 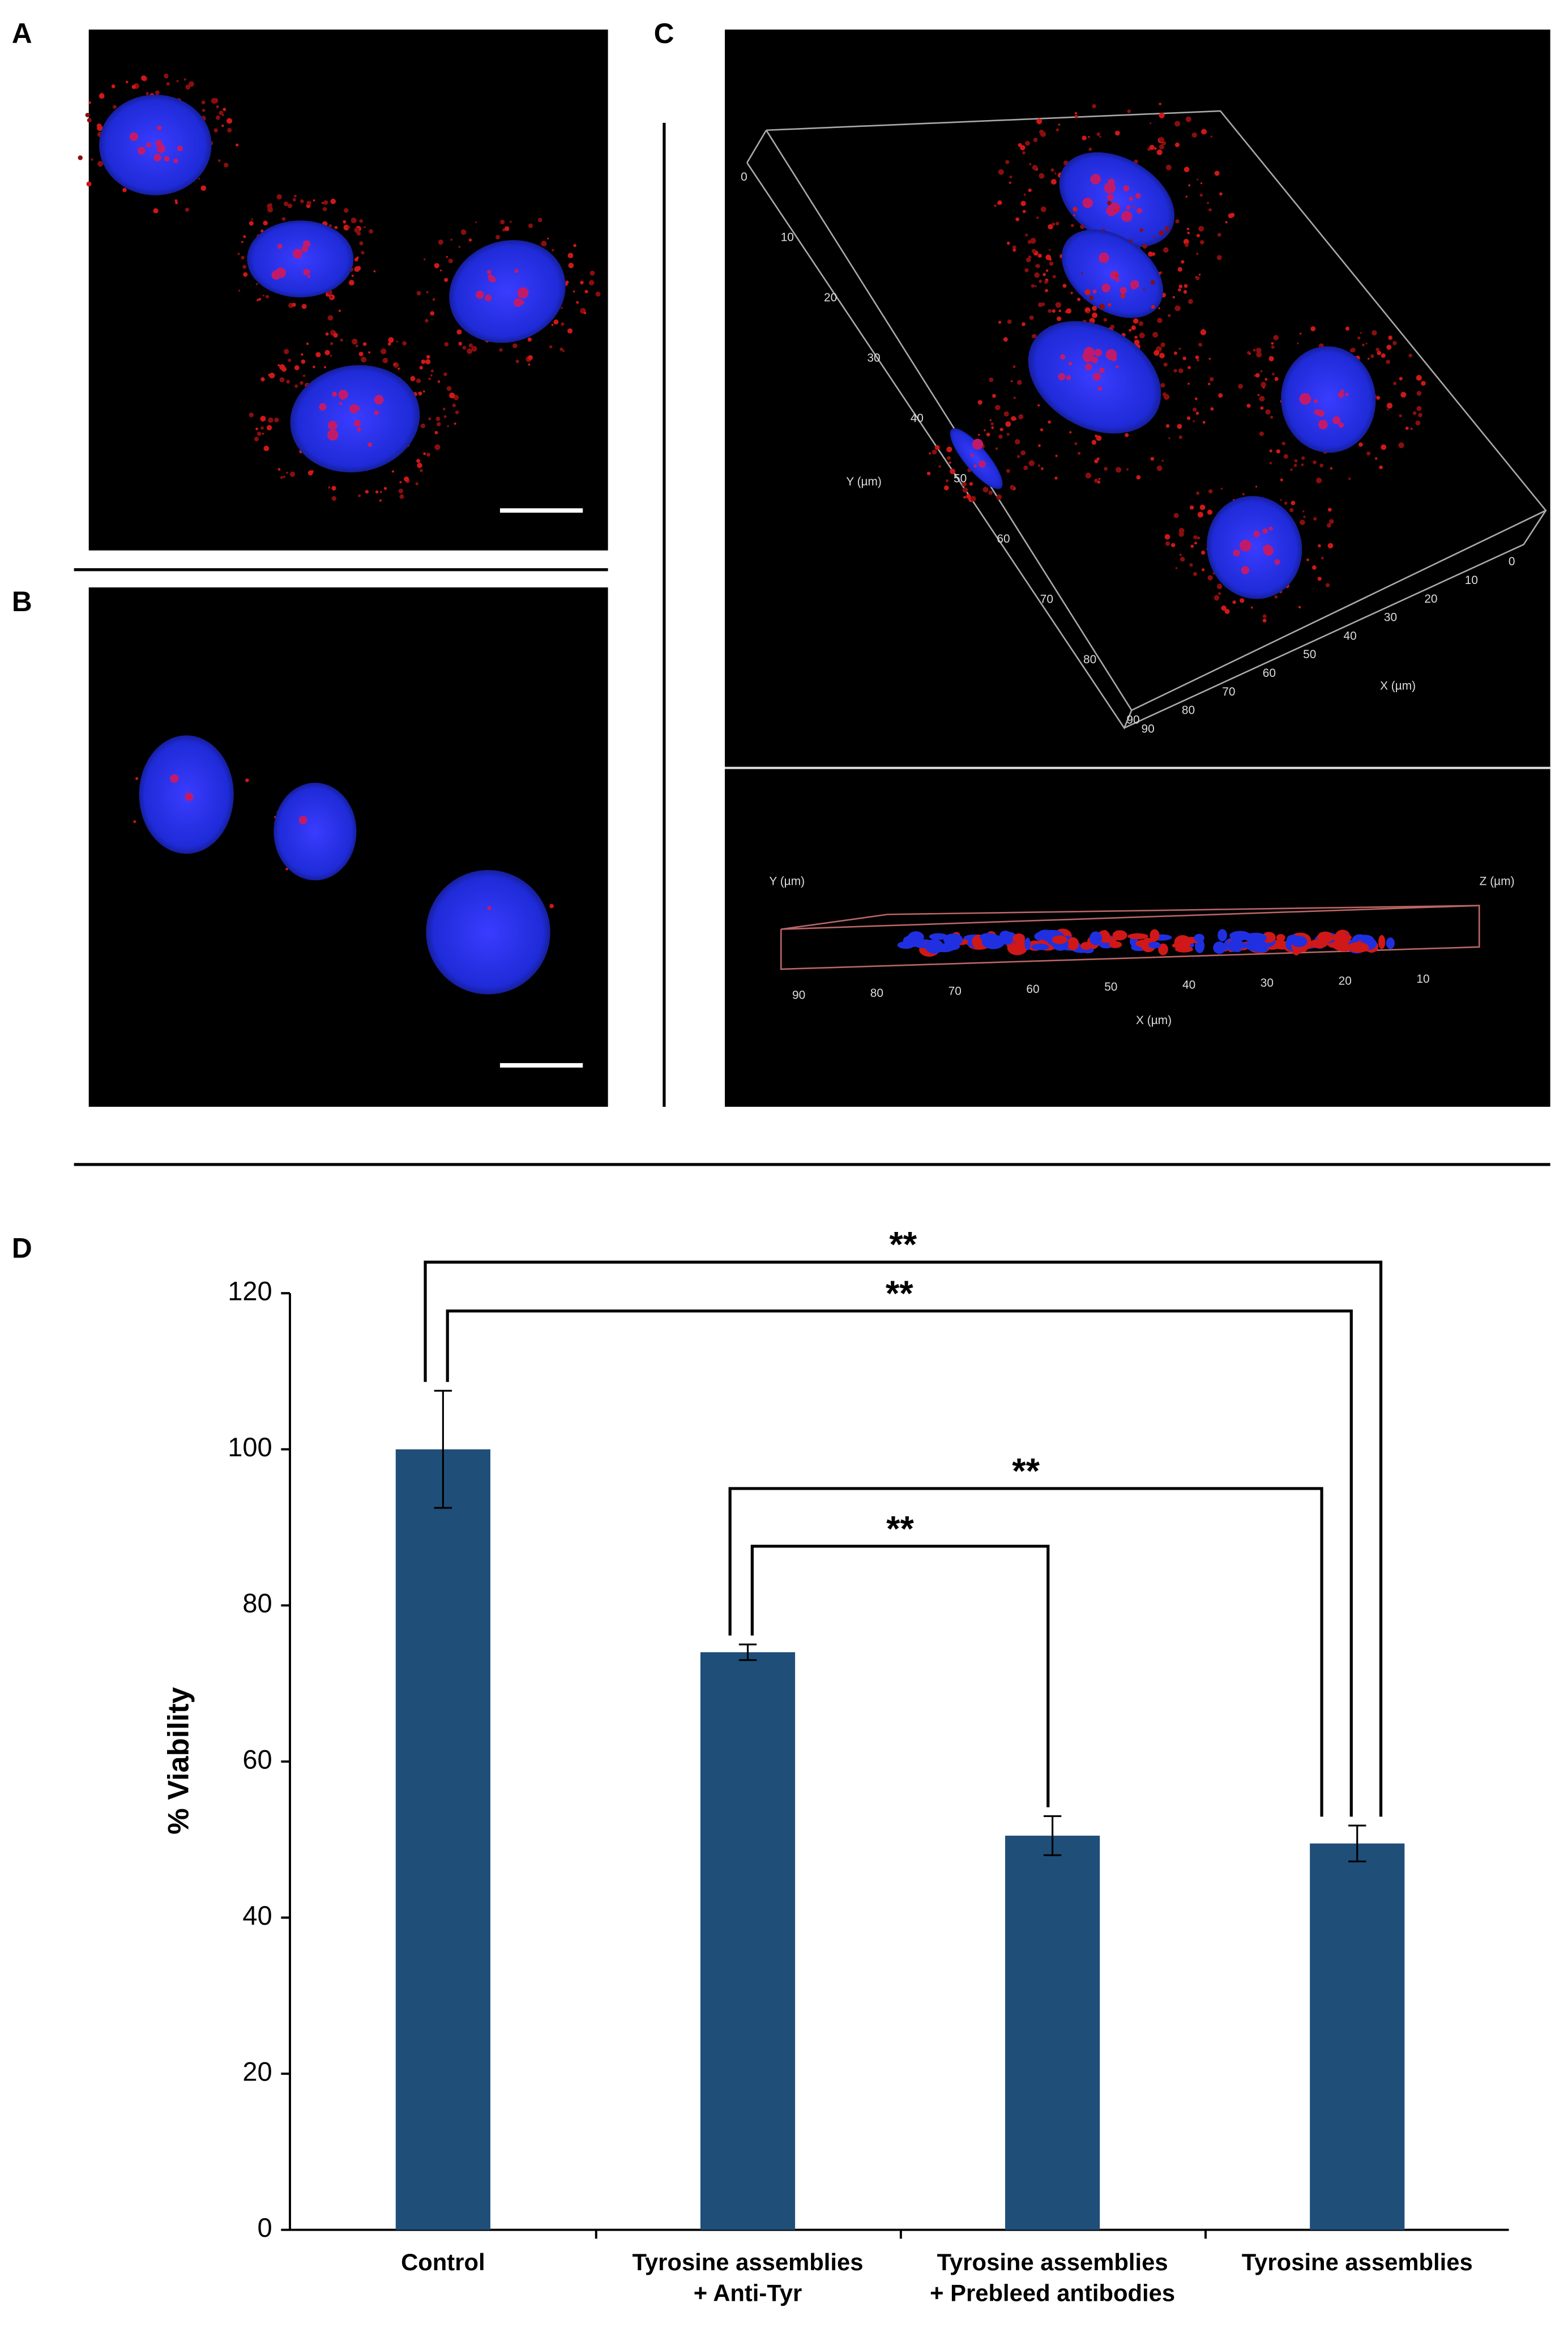 What do you see at coordinates (1089, 659) in the screenshot?
I see `tick-label: 80` at bounding box center [1089, 659].